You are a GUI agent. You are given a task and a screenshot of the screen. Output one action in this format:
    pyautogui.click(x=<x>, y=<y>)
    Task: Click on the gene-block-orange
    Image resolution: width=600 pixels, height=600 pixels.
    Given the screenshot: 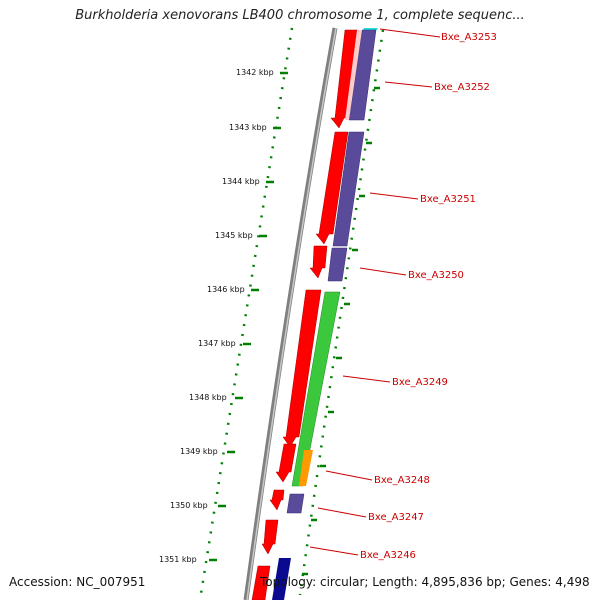 What is the action you would take?
    pyautogui.click(x=306, y=468)
    